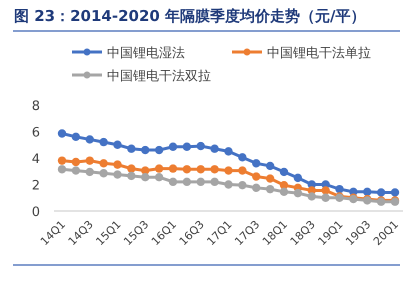 This screenshot has width=406, height=292. What do you see at coordinates (36, 159) in the screenshot?
I see `y-tick-label: 4` at bounding box center [36, 159].